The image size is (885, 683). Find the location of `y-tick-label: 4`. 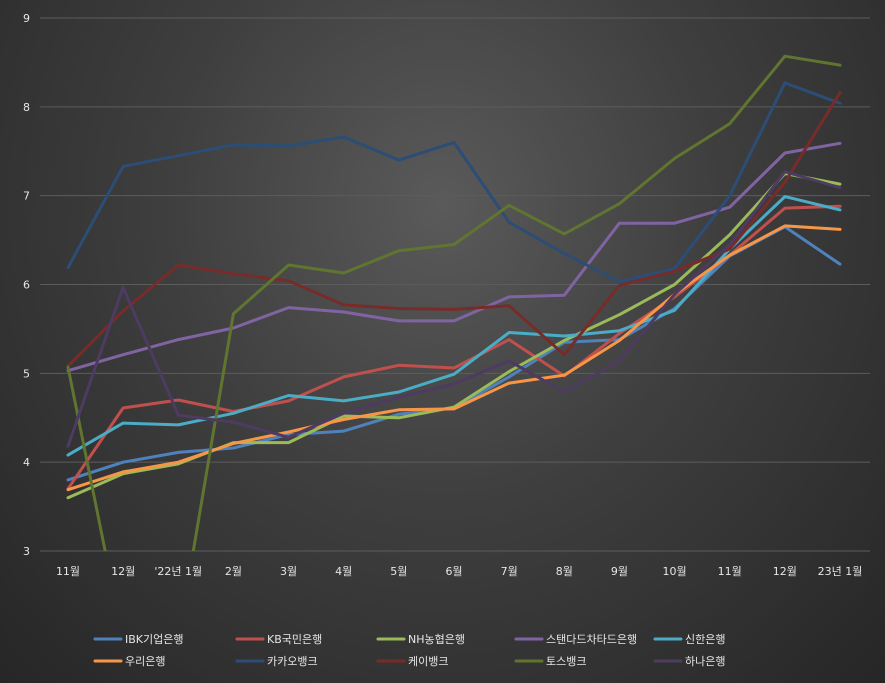

y-tick-label: 4 is located at coordinates (26, 462).